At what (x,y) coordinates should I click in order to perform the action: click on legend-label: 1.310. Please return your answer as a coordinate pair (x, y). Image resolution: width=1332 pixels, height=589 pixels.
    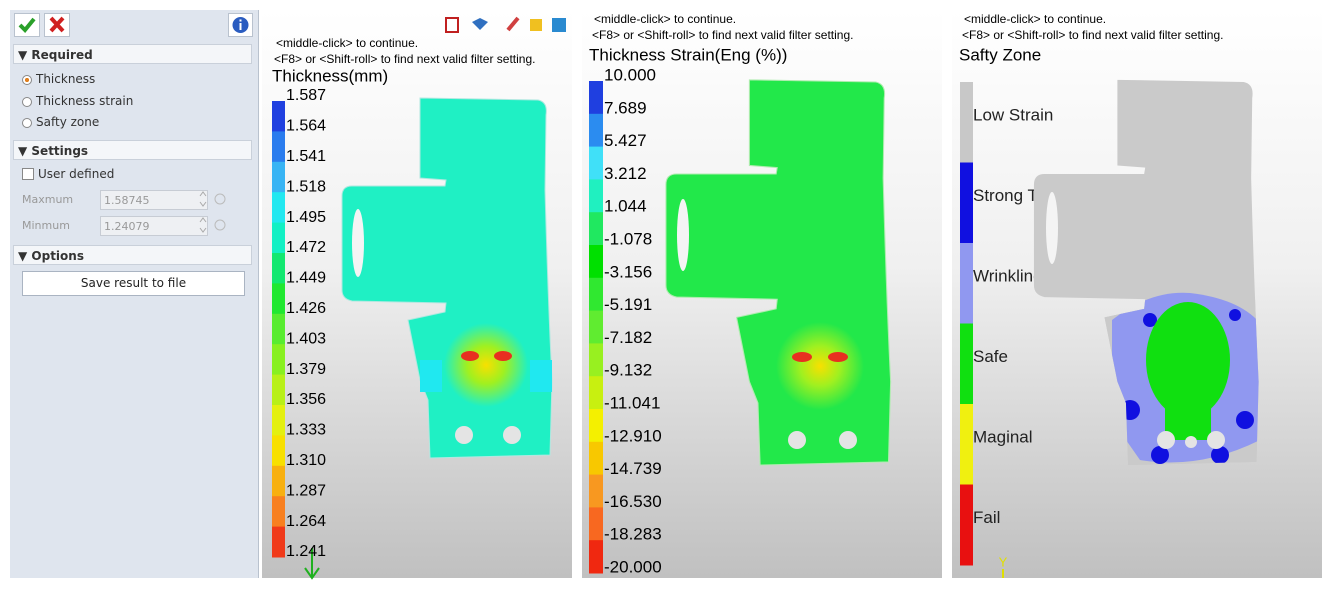
    Looking at the image, I should click on (306, 460).